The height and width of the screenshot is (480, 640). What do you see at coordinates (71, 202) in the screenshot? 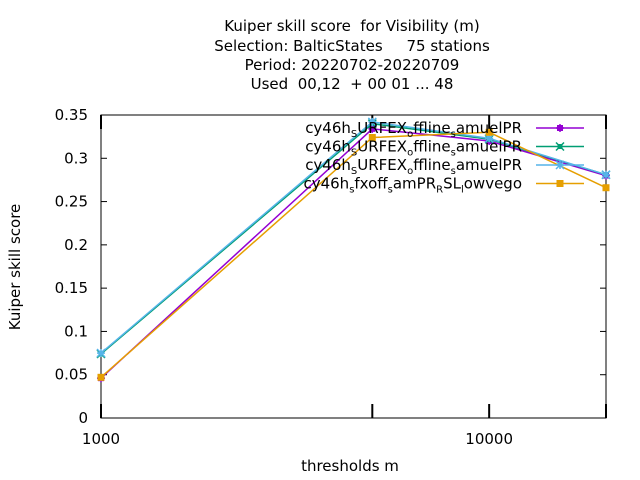
I see `y-tick-label: 0.25` at bounding box center [71, 202].